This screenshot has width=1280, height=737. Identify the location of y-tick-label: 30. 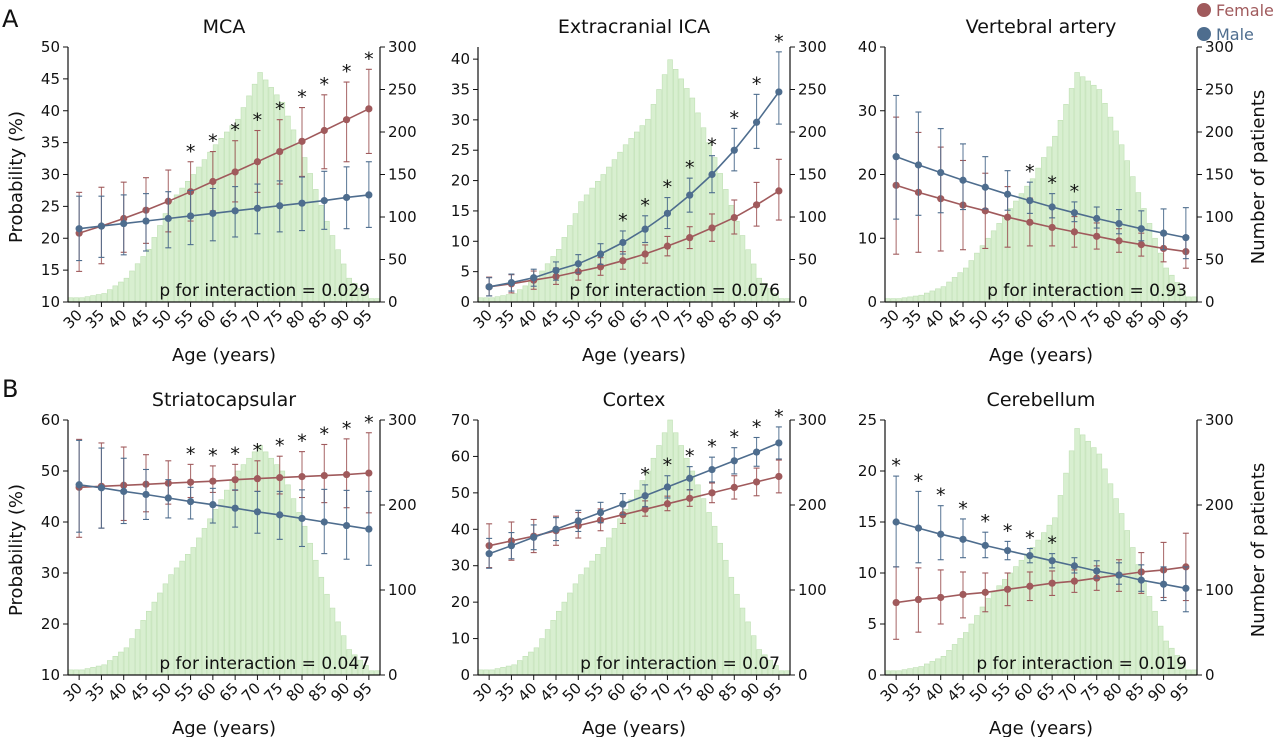
(50, 573).